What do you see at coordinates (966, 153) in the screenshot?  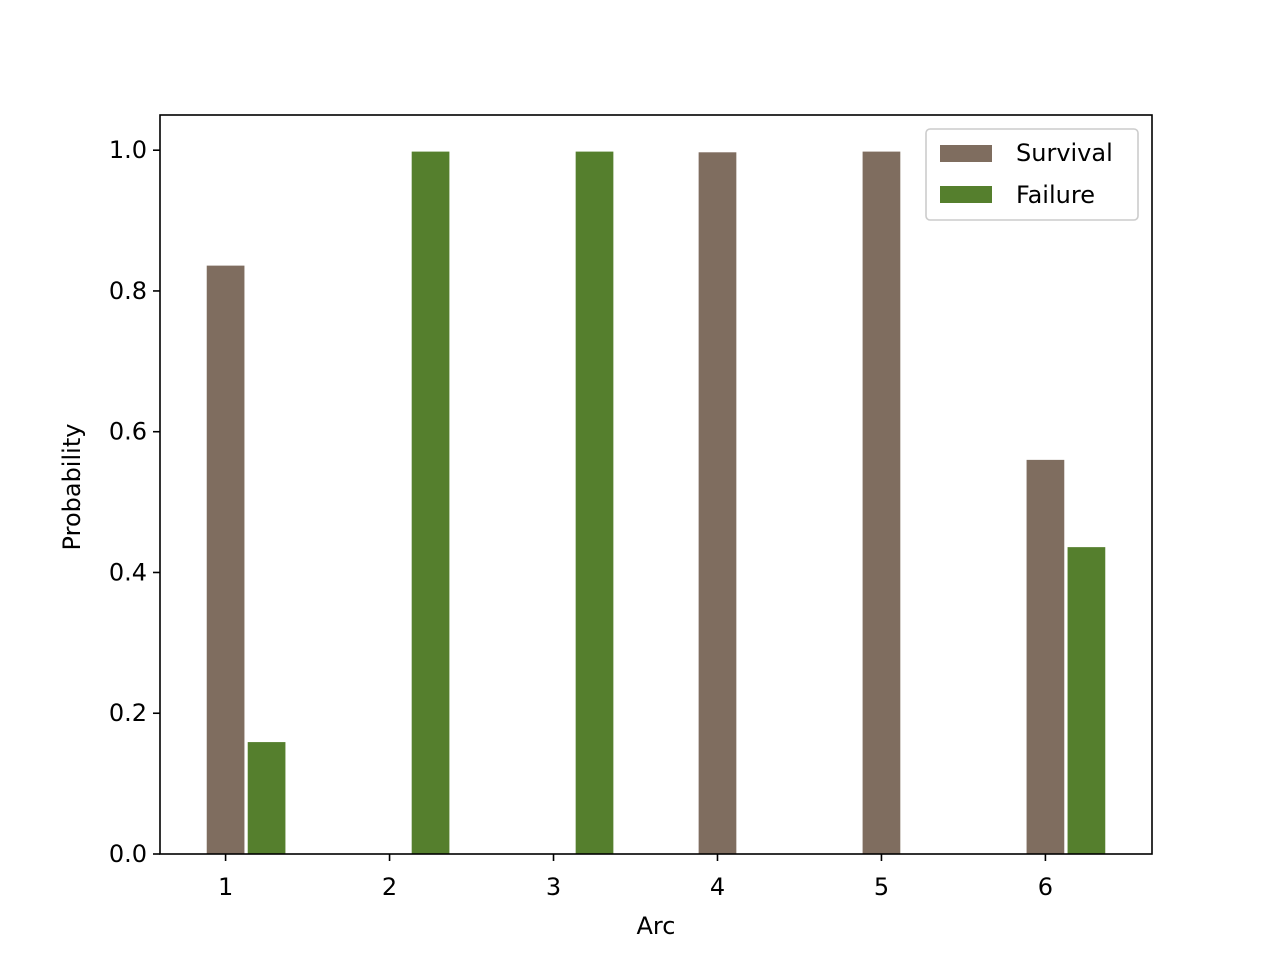 I see `legend-swatch-survival` at bounding box center [966, 153].